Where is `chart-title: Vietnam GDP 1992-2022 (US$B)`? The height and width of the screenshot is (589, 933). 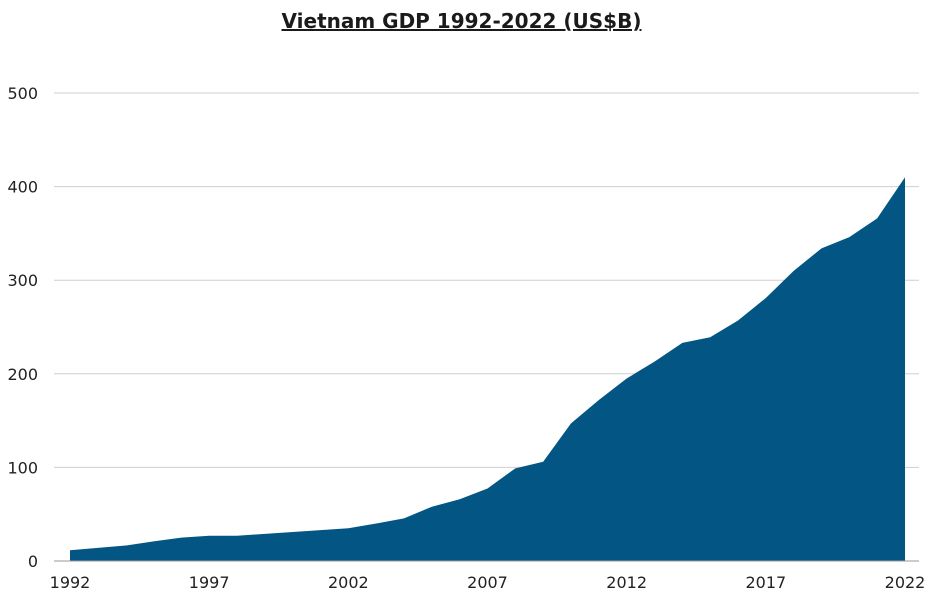 chart-title: Vietnam GDP 1992-2022 (US$B) is located at coordinates (461, 21).